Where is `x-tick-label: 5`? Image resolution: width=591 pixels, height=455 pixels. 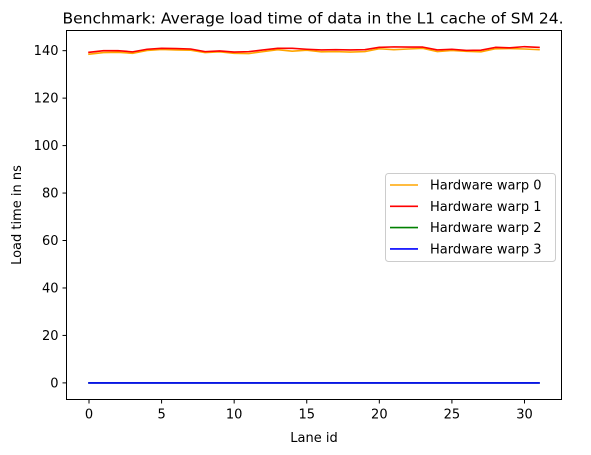
x-tick-label: 5 is located at coordinates (161, 415).